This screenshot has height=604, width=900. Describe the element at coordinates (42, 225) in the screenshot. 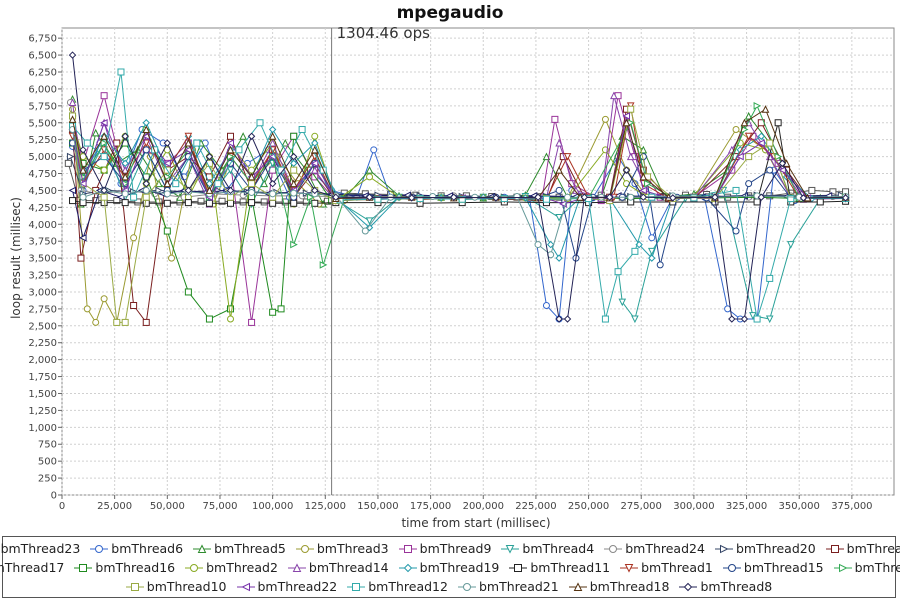

I see `y-tick-label: 4,000` at that location.